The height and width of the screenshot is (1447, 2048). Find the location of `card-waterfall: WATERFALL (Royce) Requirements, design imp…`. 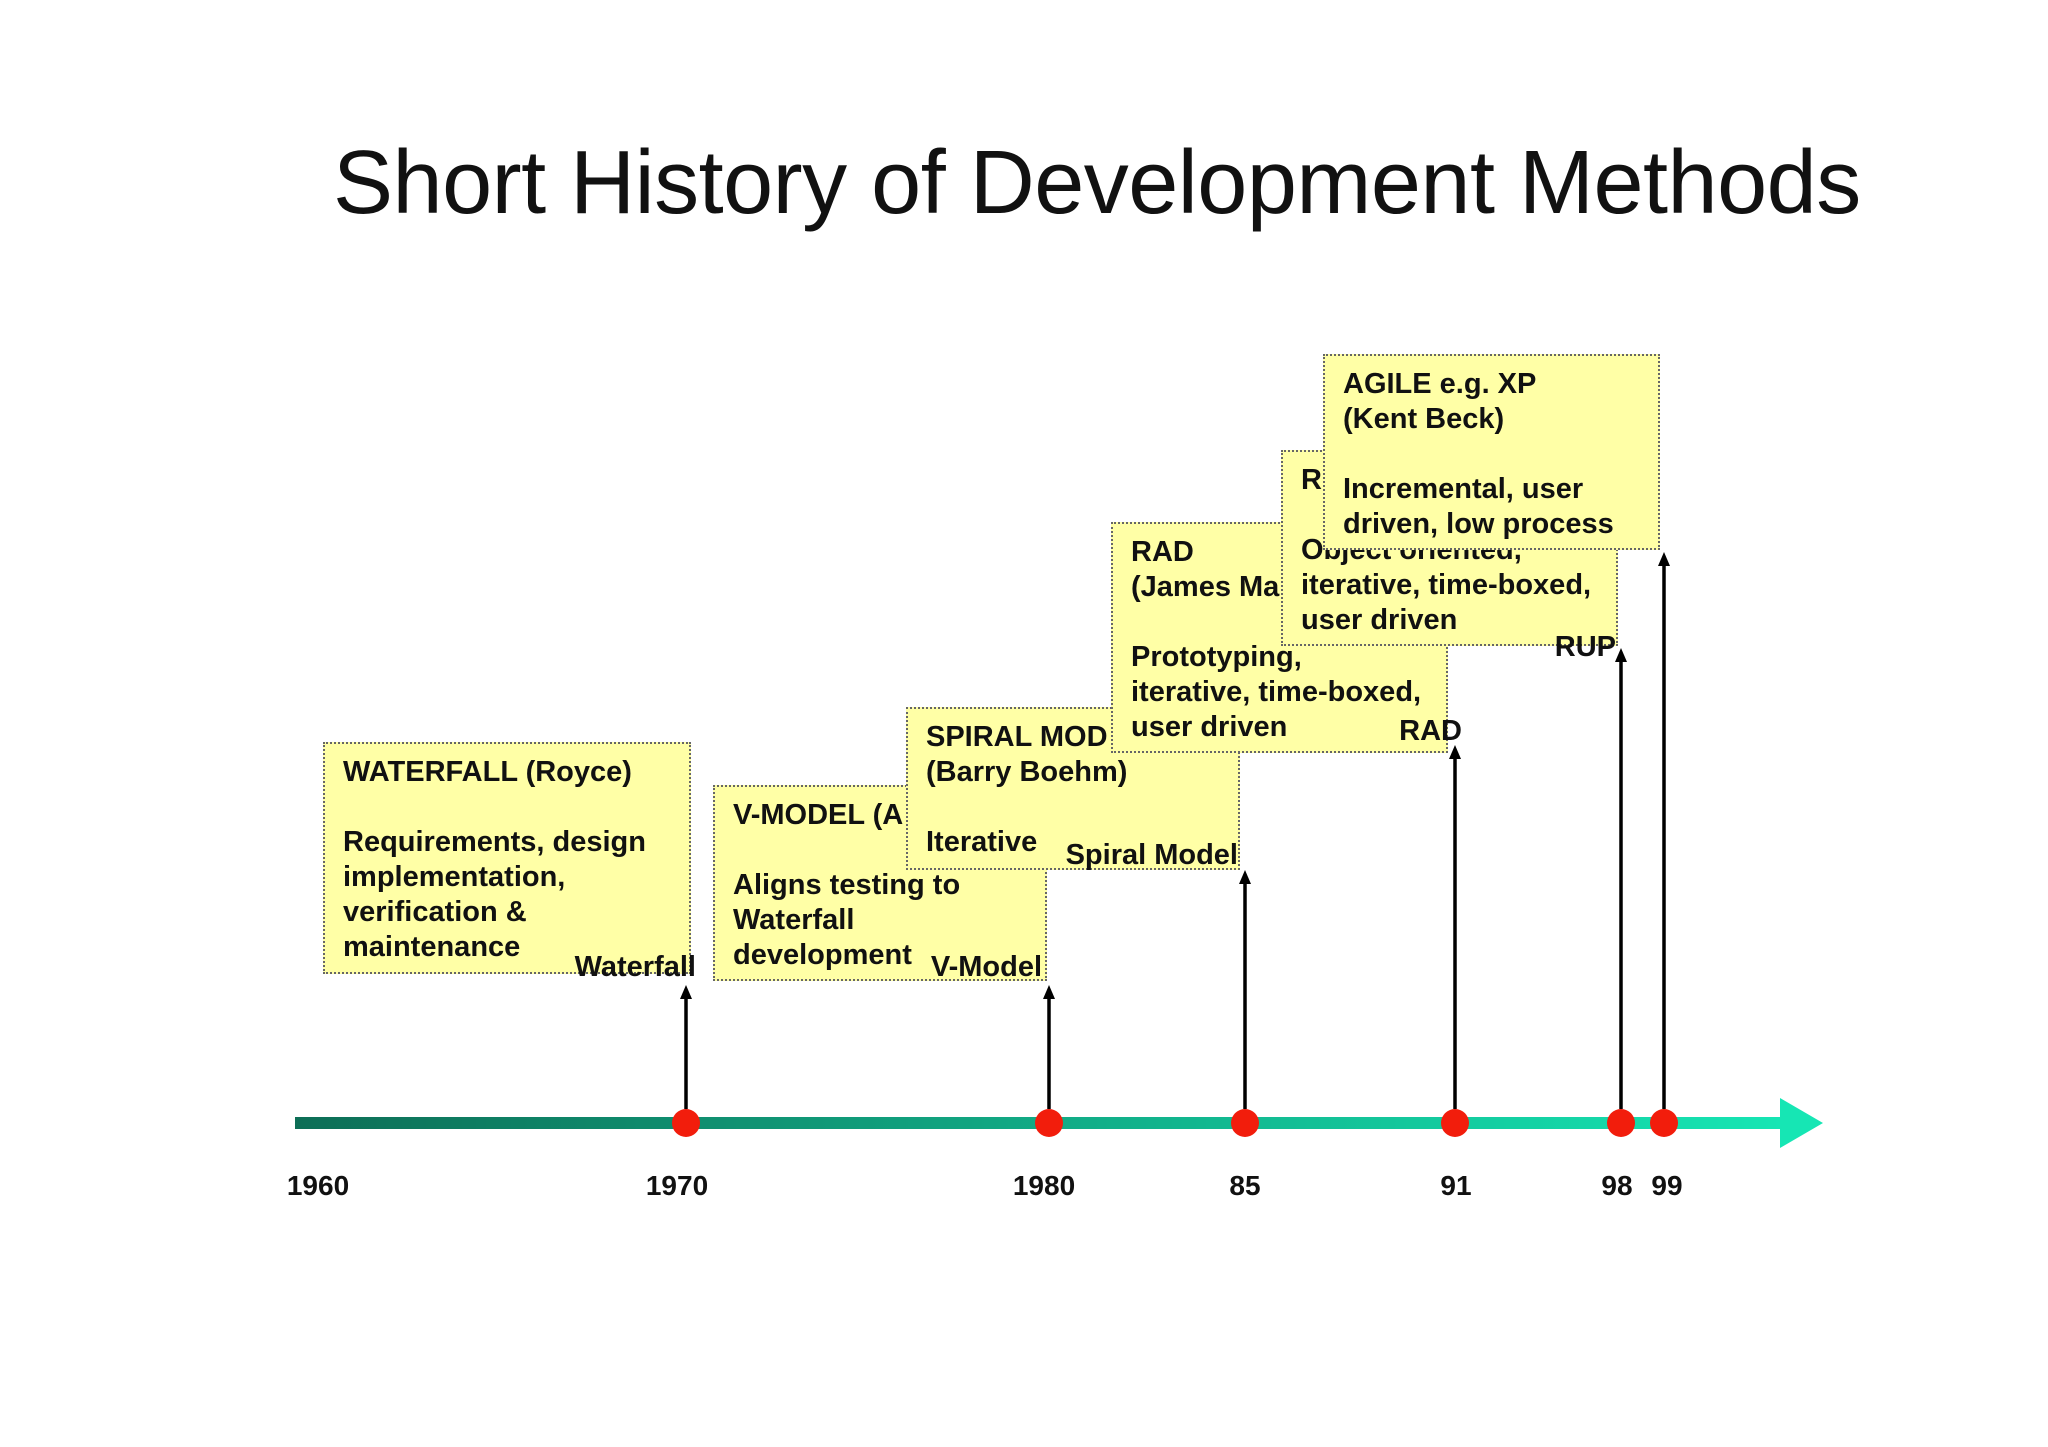

card-waterfall: WATERFALL (Royce) Requirements, design imp… is located at coordinates (507, 858).